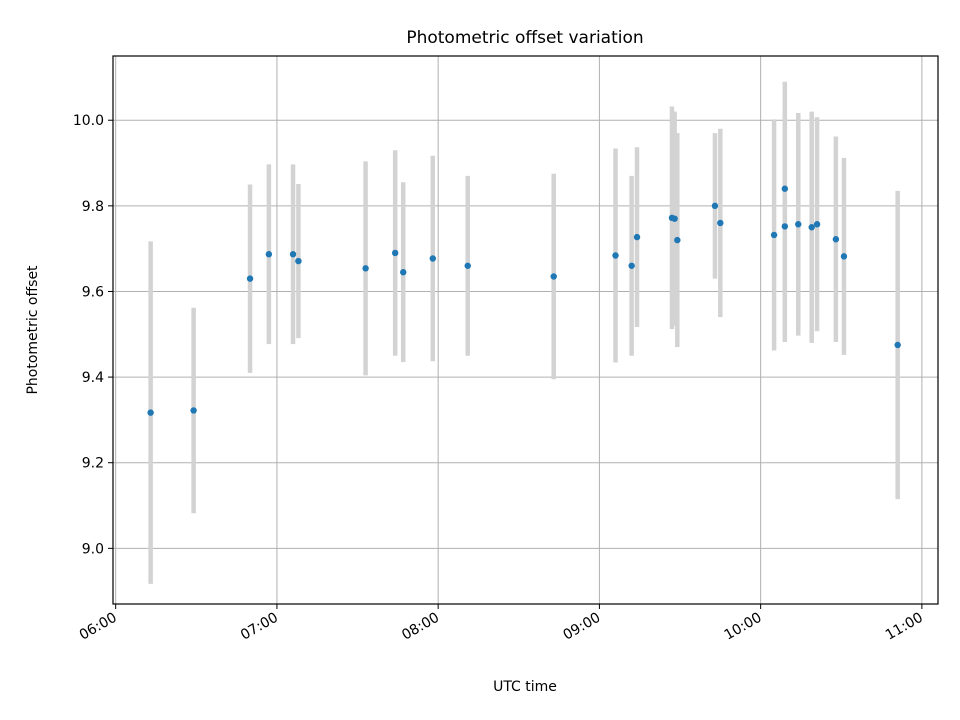  Describe the element at coordinates (93, 207) in the screenshot. I see `y-tick-label: 9.8` at that location.